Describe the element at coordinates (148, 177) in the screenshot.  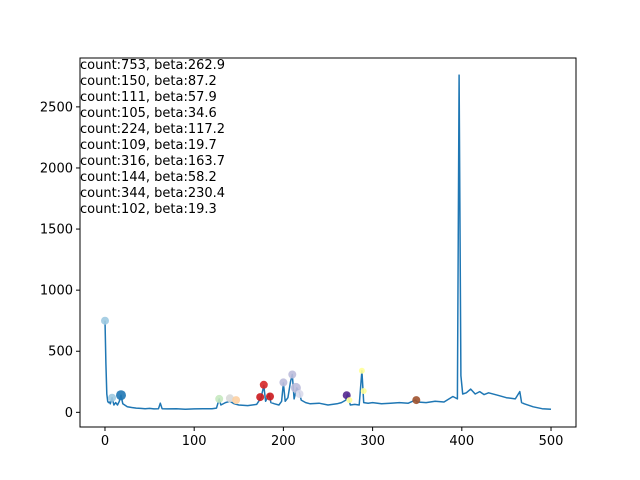
I see `annotation-line: count:144, beta:58.2` at that location.